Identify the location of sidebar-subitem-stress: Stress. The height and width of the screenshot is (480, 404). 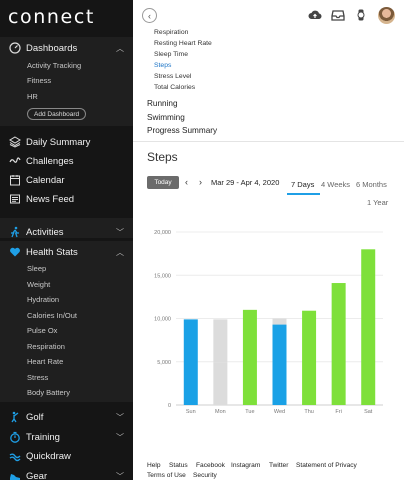
(38, 377).